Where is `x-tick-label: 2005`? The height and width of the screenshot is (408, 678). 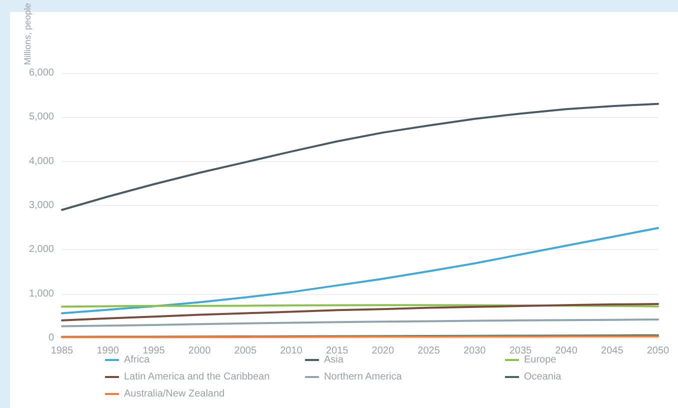 x-tick-label: 2005 is located at coordinates (245, 351).